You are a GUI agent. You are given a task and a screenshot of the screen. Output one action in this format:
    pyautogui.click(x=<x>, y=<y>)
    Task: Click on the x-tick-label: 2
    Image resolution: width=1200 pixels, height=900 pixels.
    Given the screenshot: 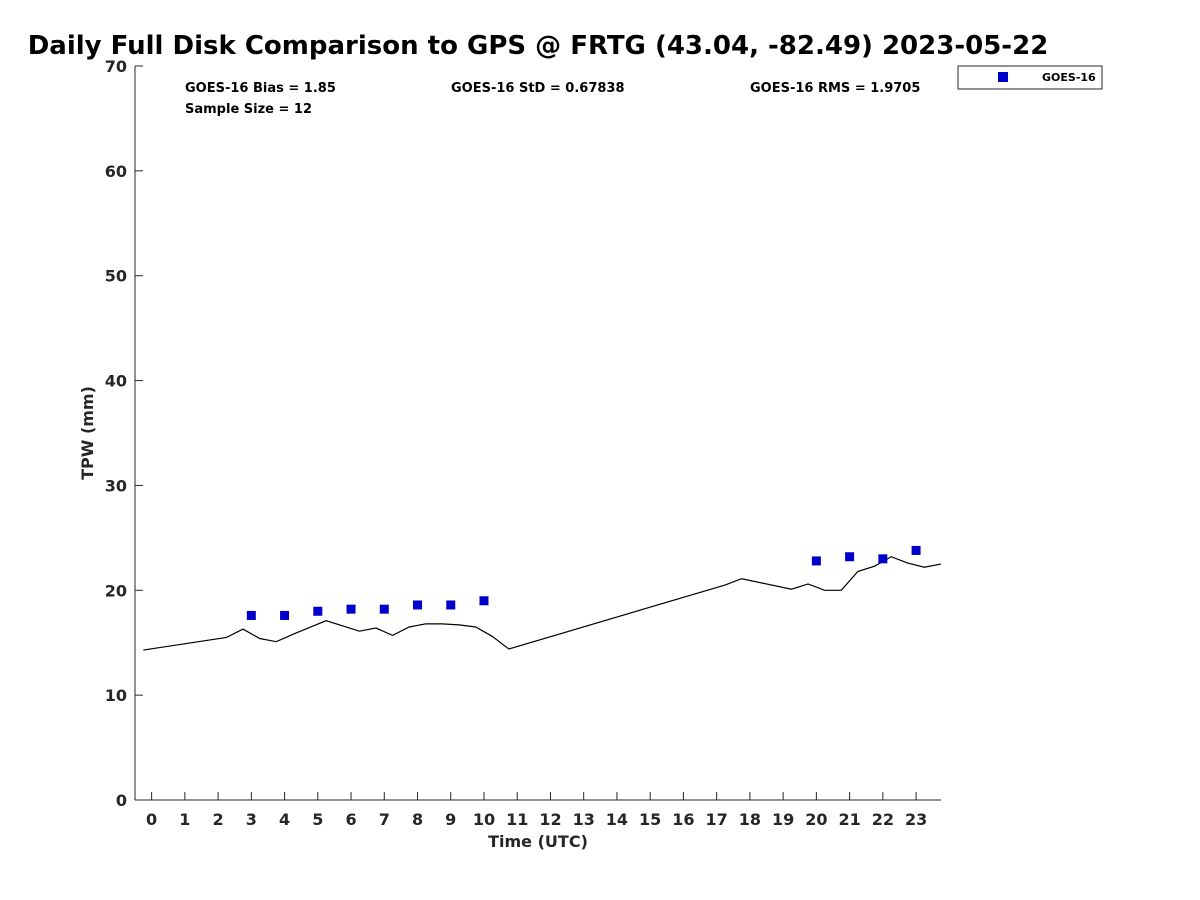 What is the action you would take?
    pyautogui.click(x=218, y=819)
    